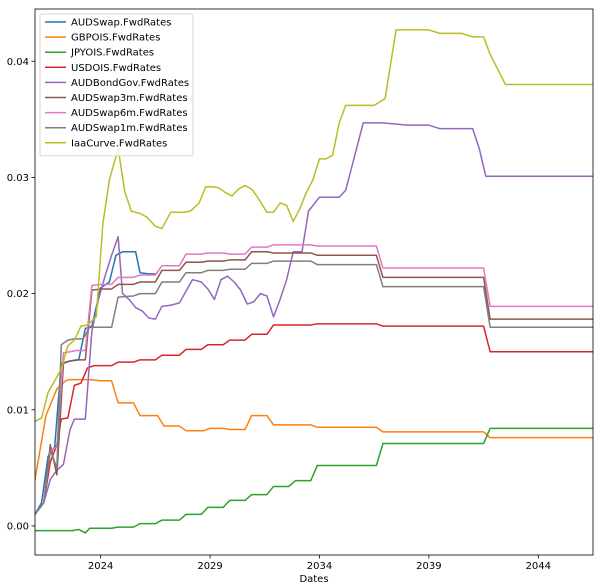  I want to click on x-axis-title: Dates, so click(313, 579).